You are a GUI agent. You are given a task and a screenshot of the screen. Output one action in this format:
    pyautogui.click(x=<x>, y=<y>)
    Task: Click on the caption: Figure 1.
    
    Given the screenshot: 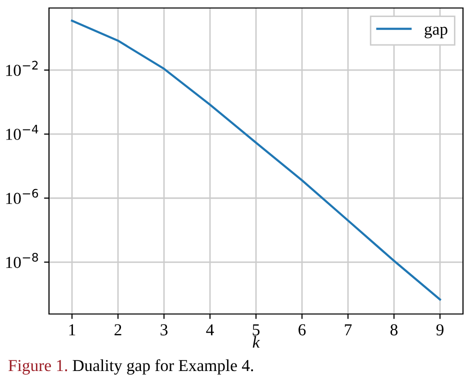 What is the action you would take?
    pyautogui.click(x=38, y=367)
    